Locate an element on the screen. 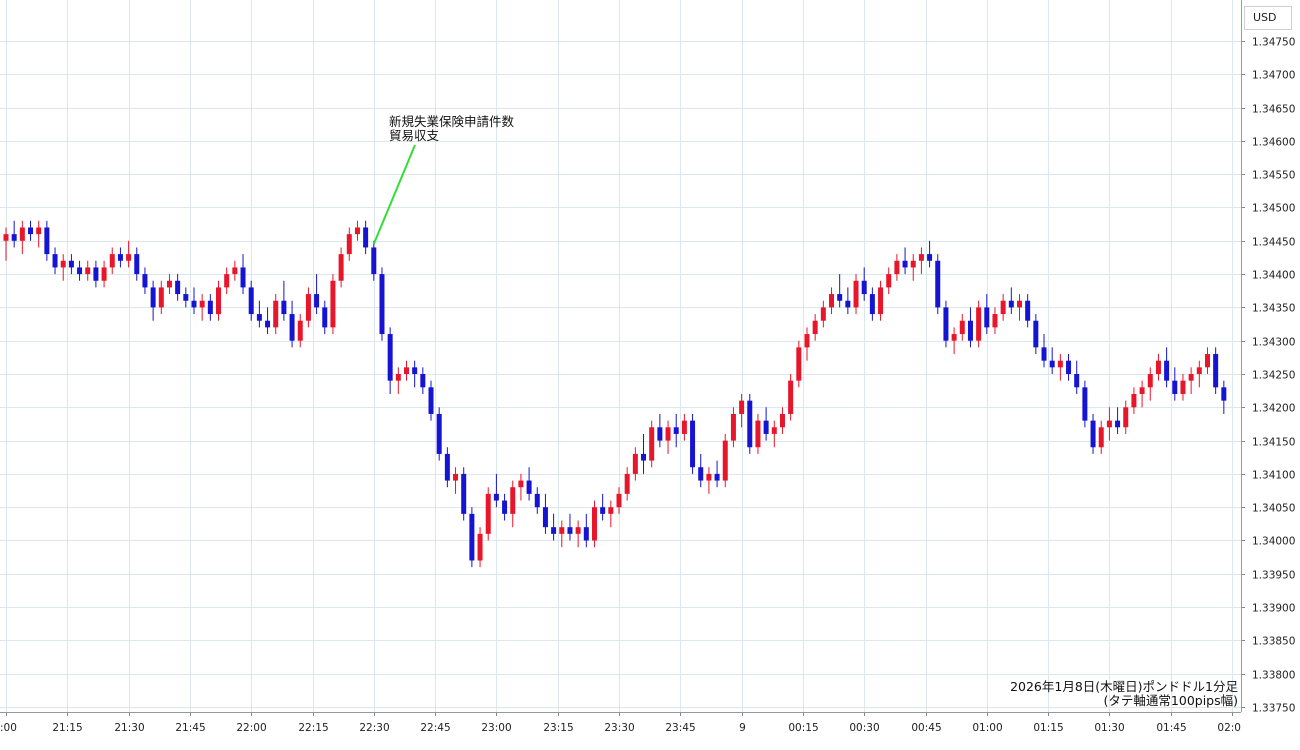  y-tick-label: 1.34500 is located at coordinates (1273, 209).